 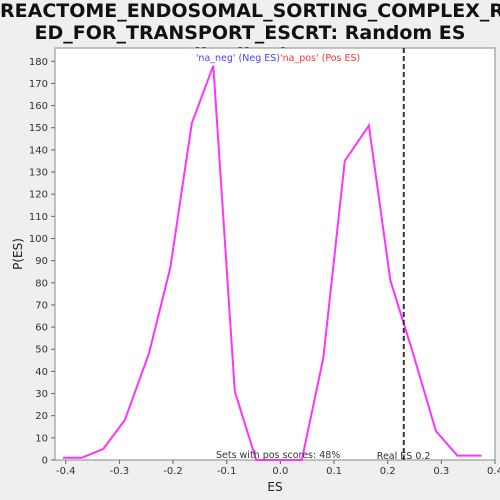 I want to click on y-tick-label: 10, so click(x=41, y=438).